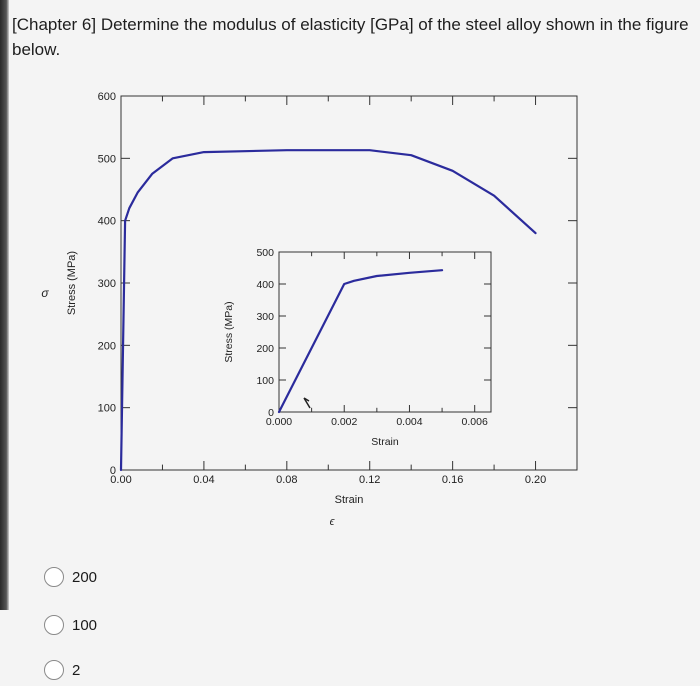 Image resolution: width=700 pixels, height=686 pixels. What do you see at coordinates (279, 422) in the screenshot?
I see `inset-xtick-label: 0.000` at bounding box center [279, 422].